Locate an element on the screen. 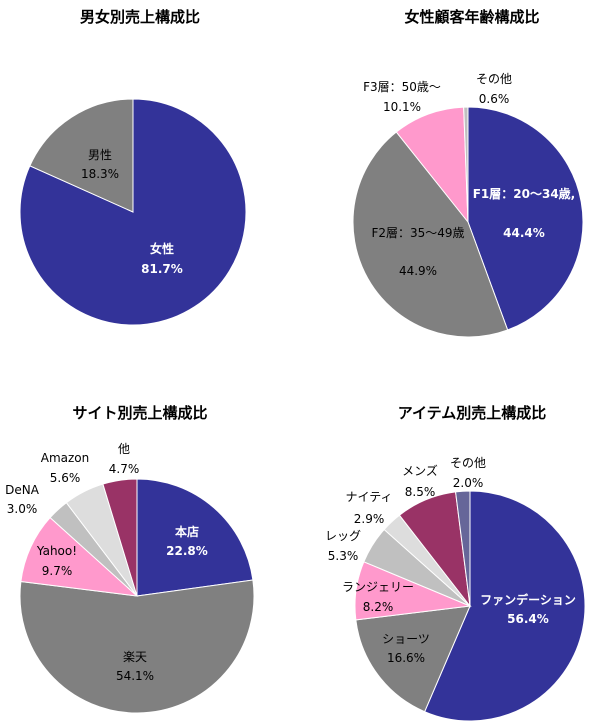 The image size is (591, 726). slice-label-honten: 本店 is located at coordinates (187, 531).